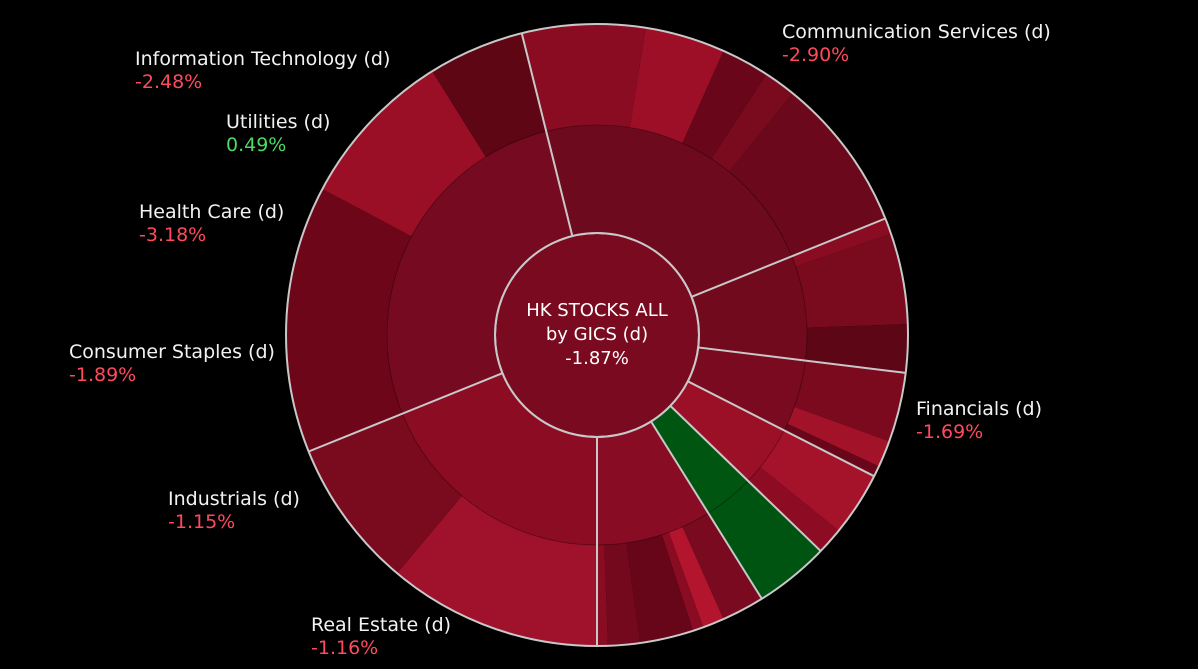 This screenshot has width=1198, height=669. Describe the element at coordinates (172, 352) in the screenshot. I see `sector-label-consumer-staples: Consumer Staples (d)` at that location.